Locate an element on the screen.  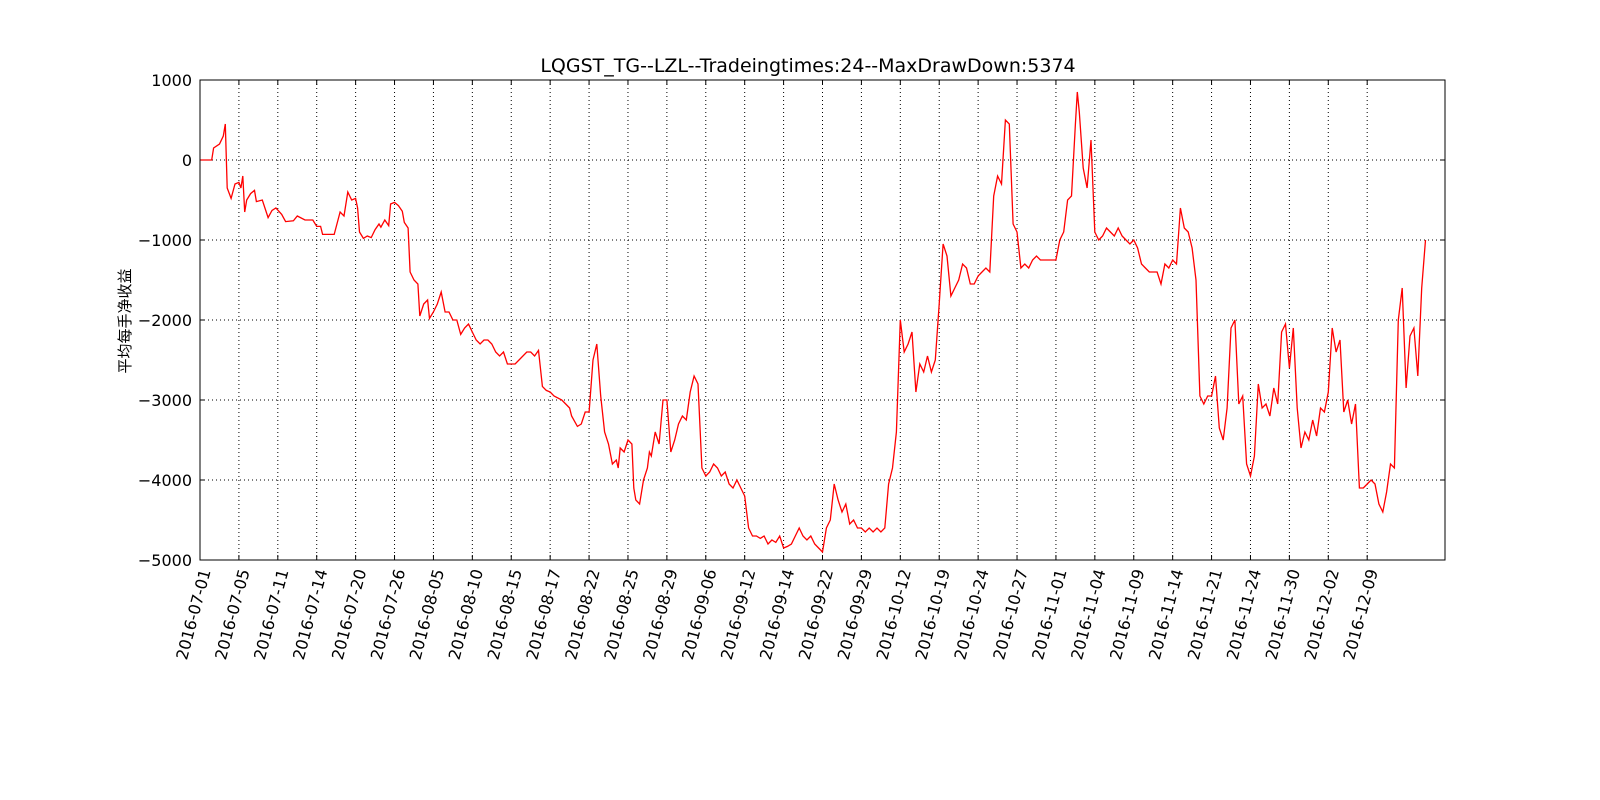
x-tick-label: 2016-11-09 is located at coordinates (1127, 614).